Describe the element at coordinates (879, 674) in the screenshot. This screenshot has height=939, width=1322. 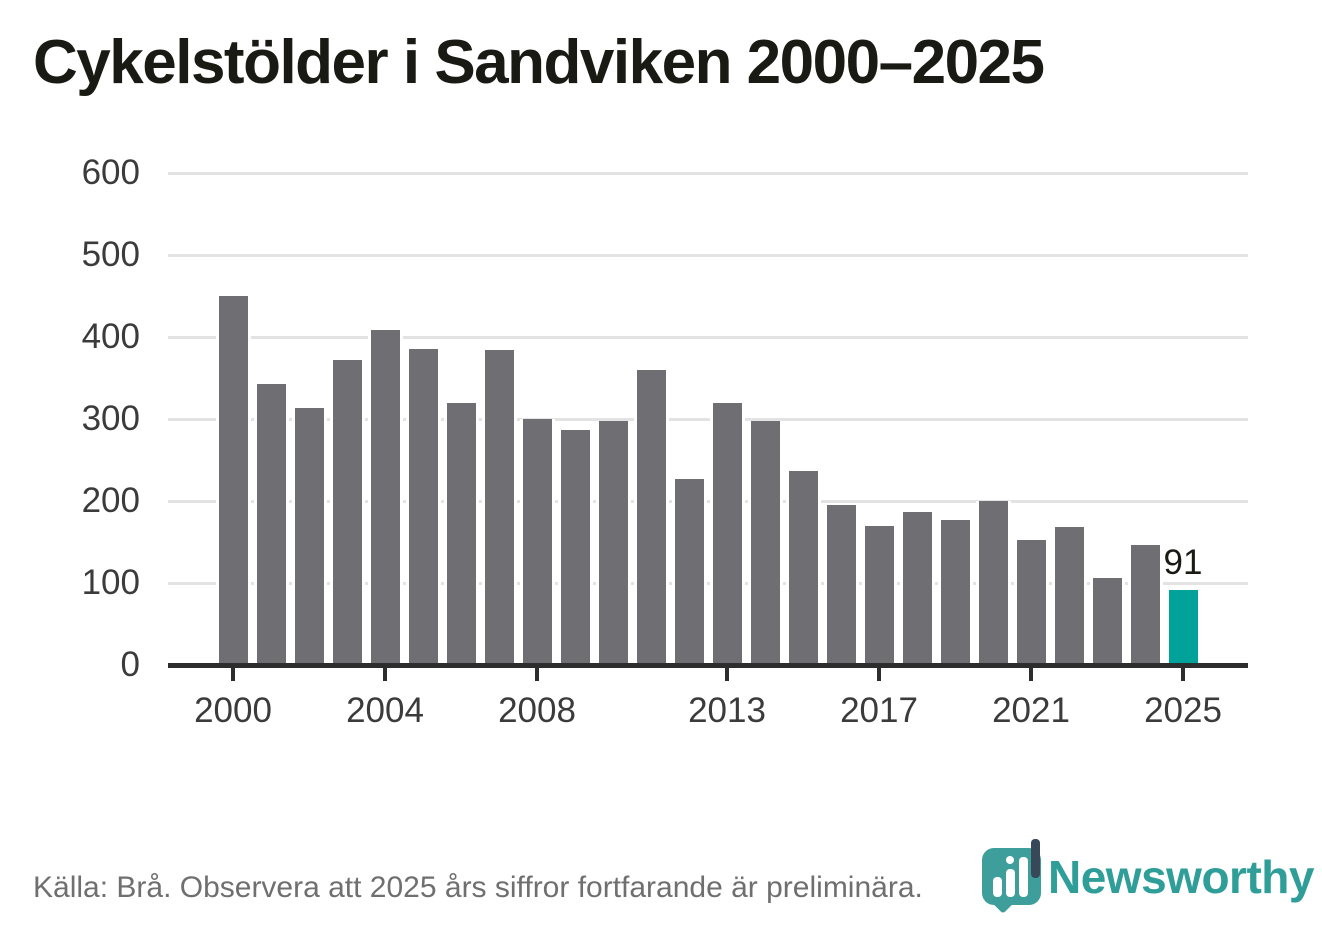
I see `x-tick-2017` at that location.